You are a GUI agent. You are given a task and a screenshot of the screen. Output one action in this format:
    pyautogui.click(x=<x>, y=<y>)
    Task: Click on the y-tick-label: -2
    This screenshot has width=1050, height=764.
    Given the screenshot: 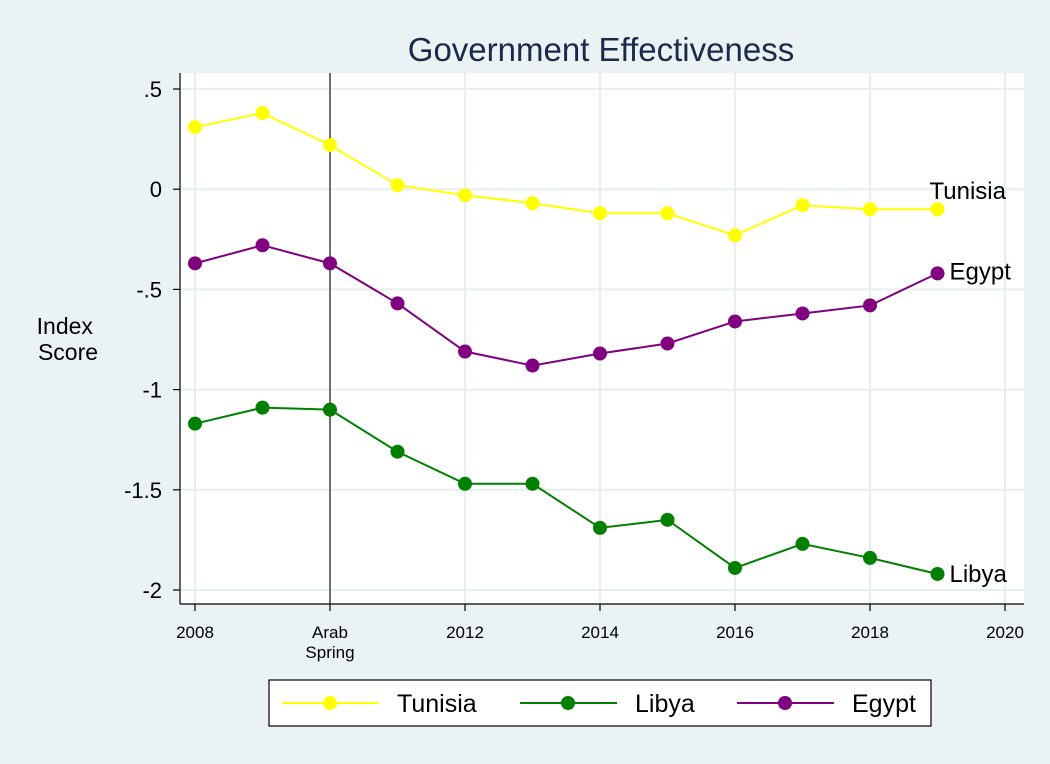 What is the action you would take?
    pyautogui.click(x=152, y=590)
    